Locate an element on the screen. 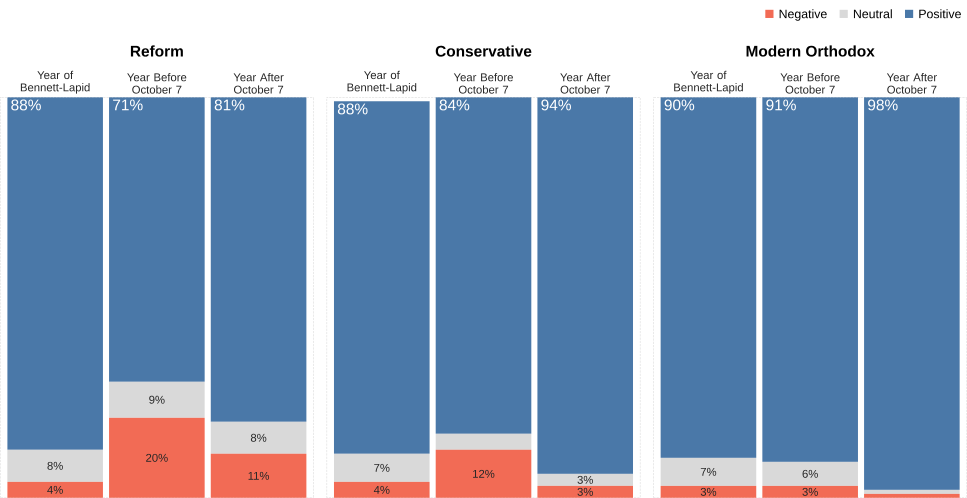 The height and width of the screenshot is (498, 967). legend-label: Neutral is located at coordinates (873, 13).